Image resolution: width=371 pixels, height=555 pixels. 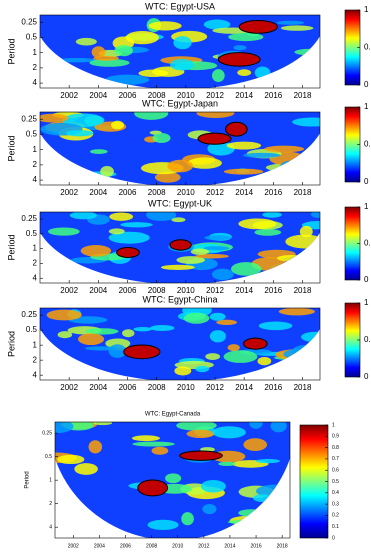 What do you see at coordinates (179, 299) in the screenshot?
I see `panel-title: WTC: Egypt-China` at bounding box center [179, 299].